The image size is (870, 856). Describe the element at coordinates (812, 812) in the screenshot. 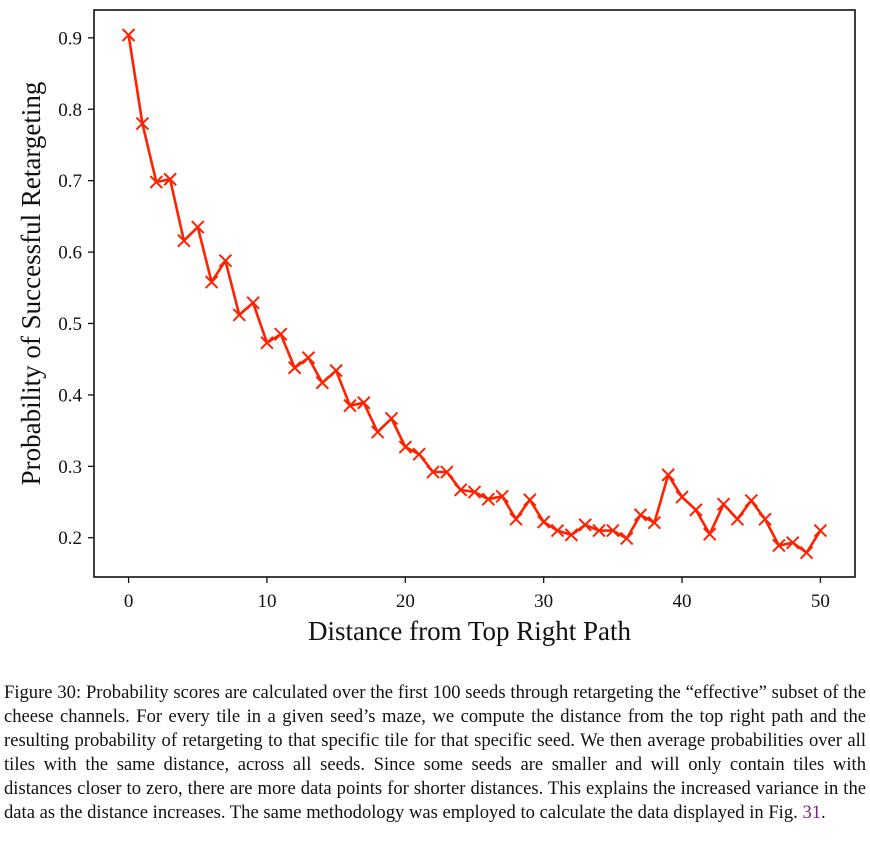

I see `figure-reference-link: 31` at that location.